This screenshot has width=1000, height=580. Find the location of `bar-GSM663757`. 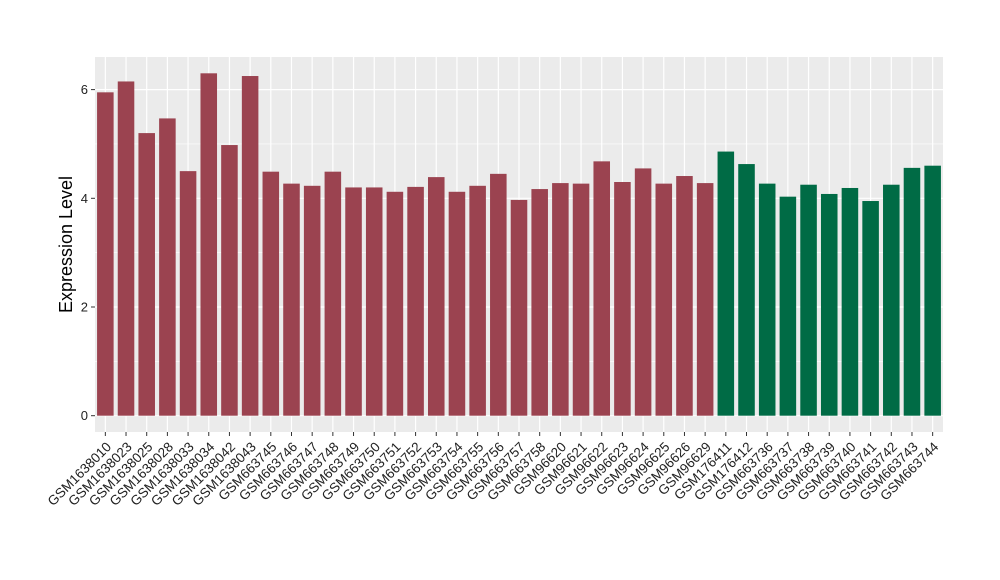

bar-GSM663757 is located at coordinates (519, 307).